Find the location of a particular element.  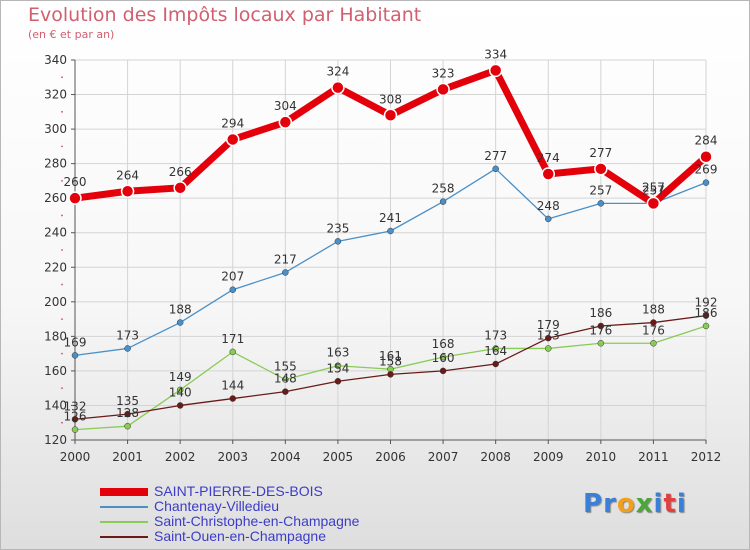

data-label: 164 is located at coordinates (495, 351).